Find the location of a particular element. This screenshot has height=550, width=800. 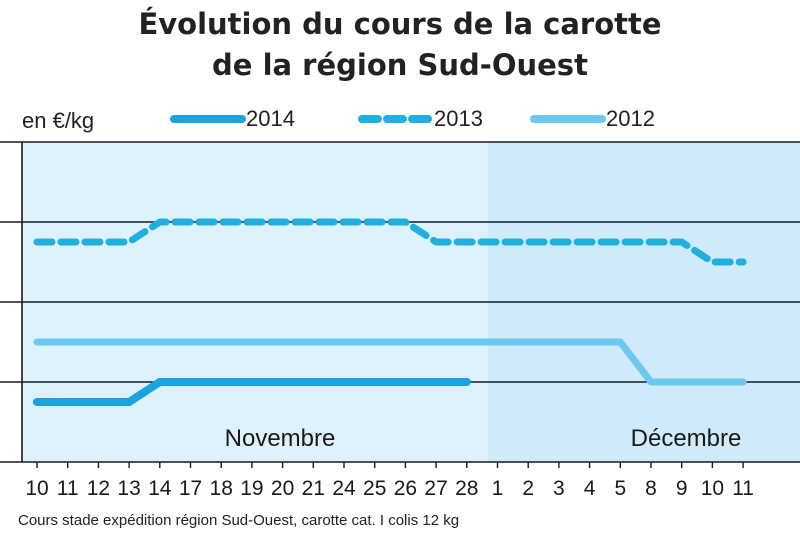

x-tick-label-4: 14 is located at coordinates (160, 488).